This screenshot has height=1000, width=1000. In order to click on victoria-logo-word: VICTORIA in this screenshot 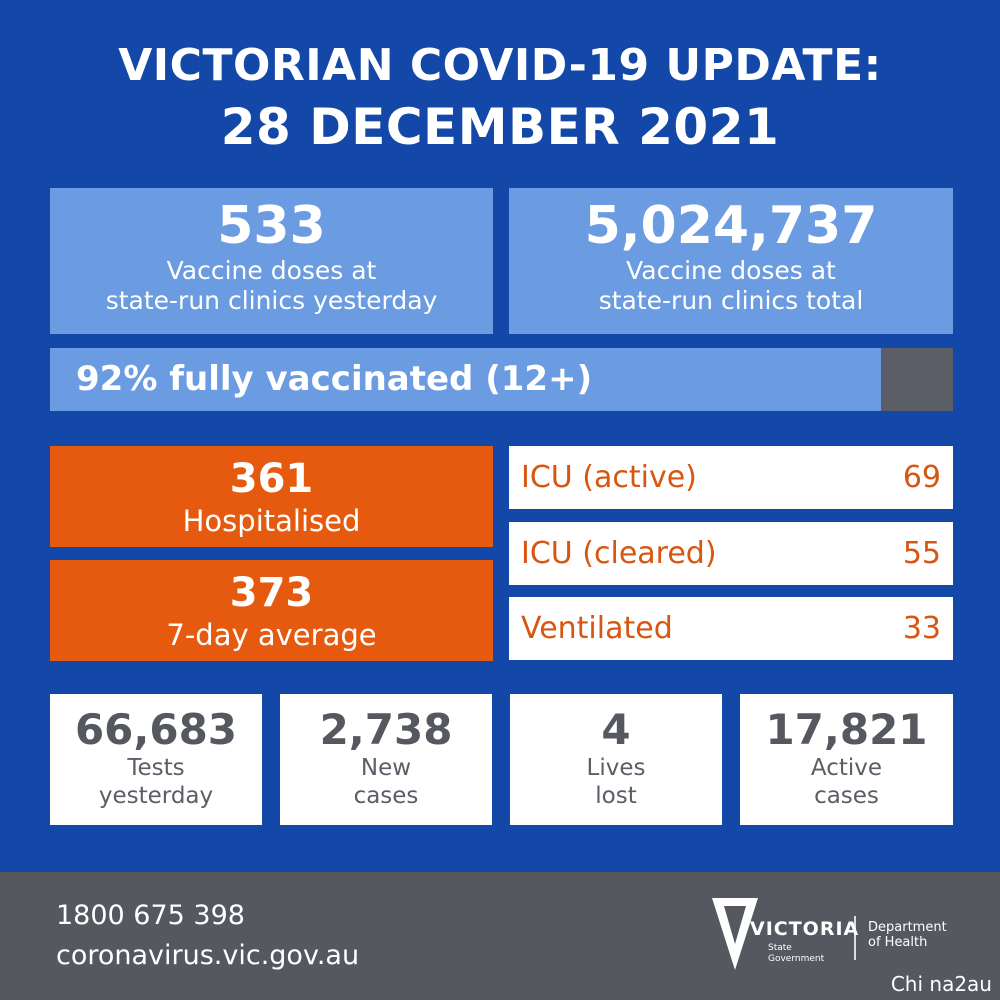, I will do `click(805, 929)`.